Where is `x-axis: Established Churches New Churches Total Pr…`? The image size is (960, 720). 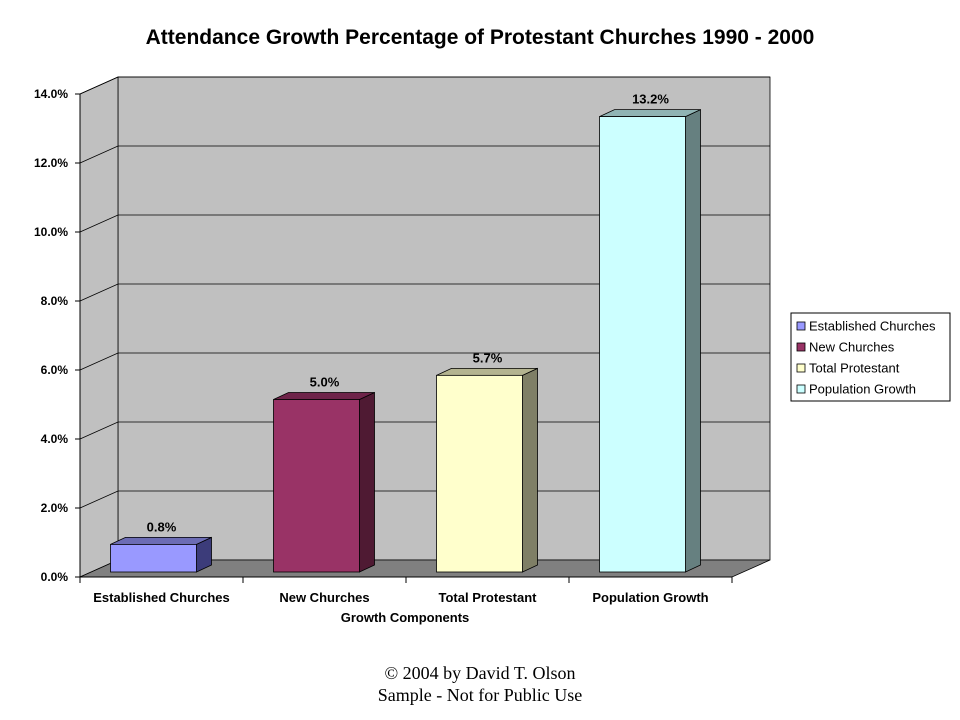 x-axis: Established Churches New Churches Total Pr… is located at coordinates (406, 590).